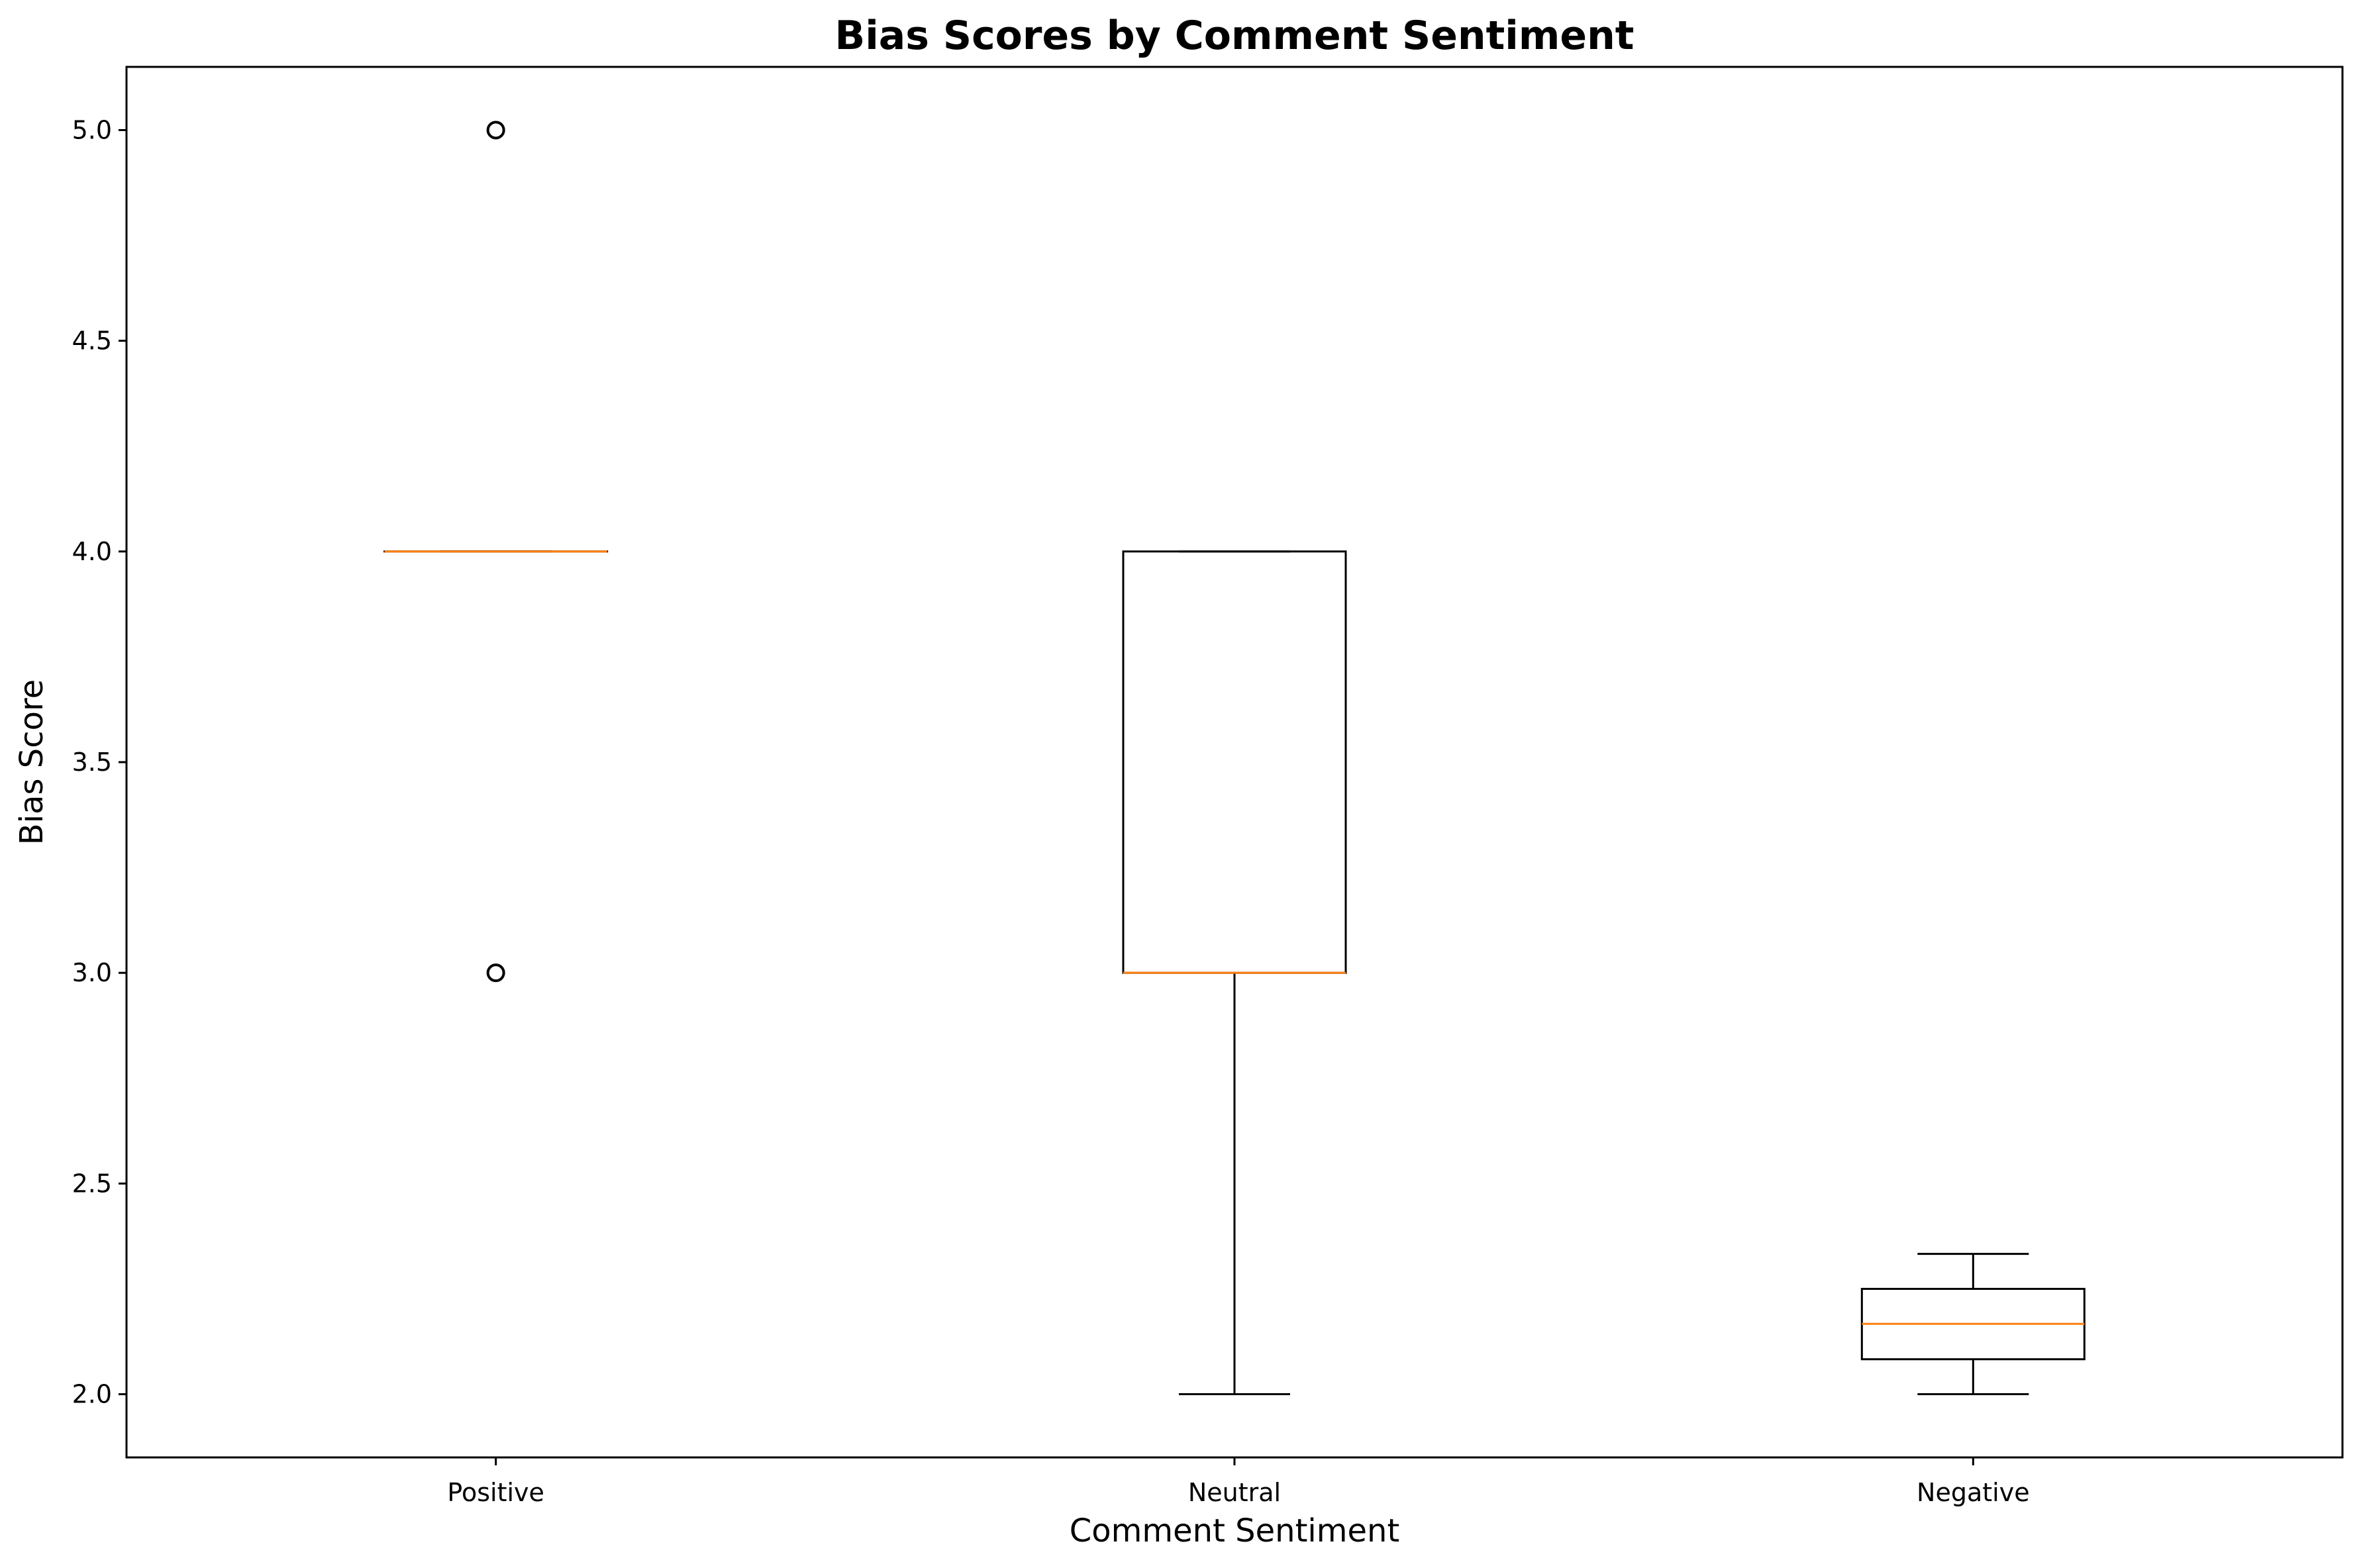  Describe the element at coordinates (92, 1394) in the screenshot. I see `y-tick-label: 2.0` at that location.